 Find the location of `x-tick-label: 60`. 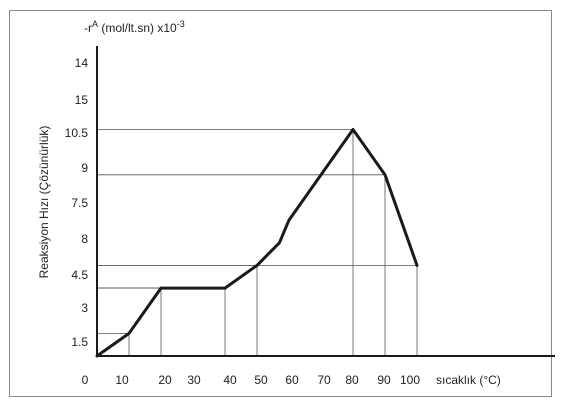

x-tick-label: 60 is located at coordinates (292, 380).